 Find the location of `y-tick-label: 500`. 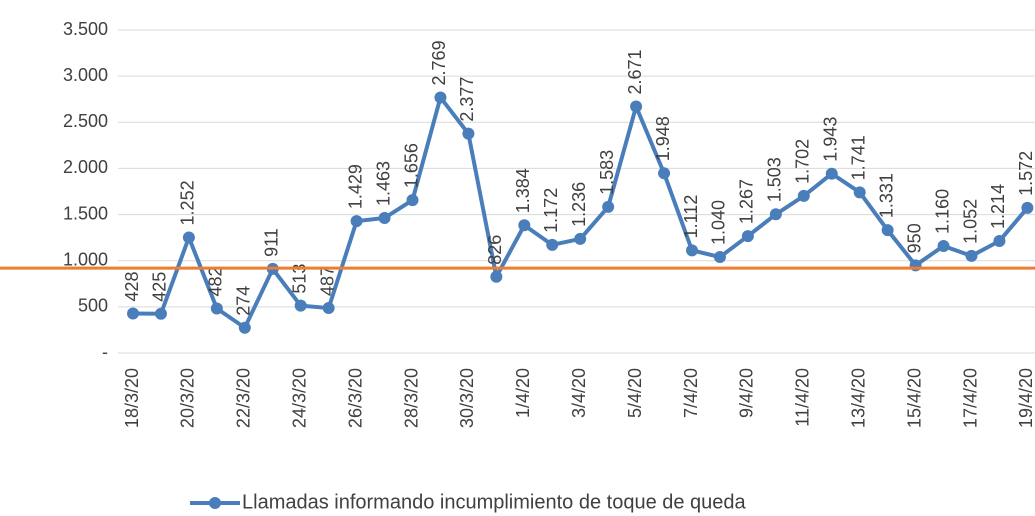

y-tick-label: 500 is located at coordinates (93, 306).